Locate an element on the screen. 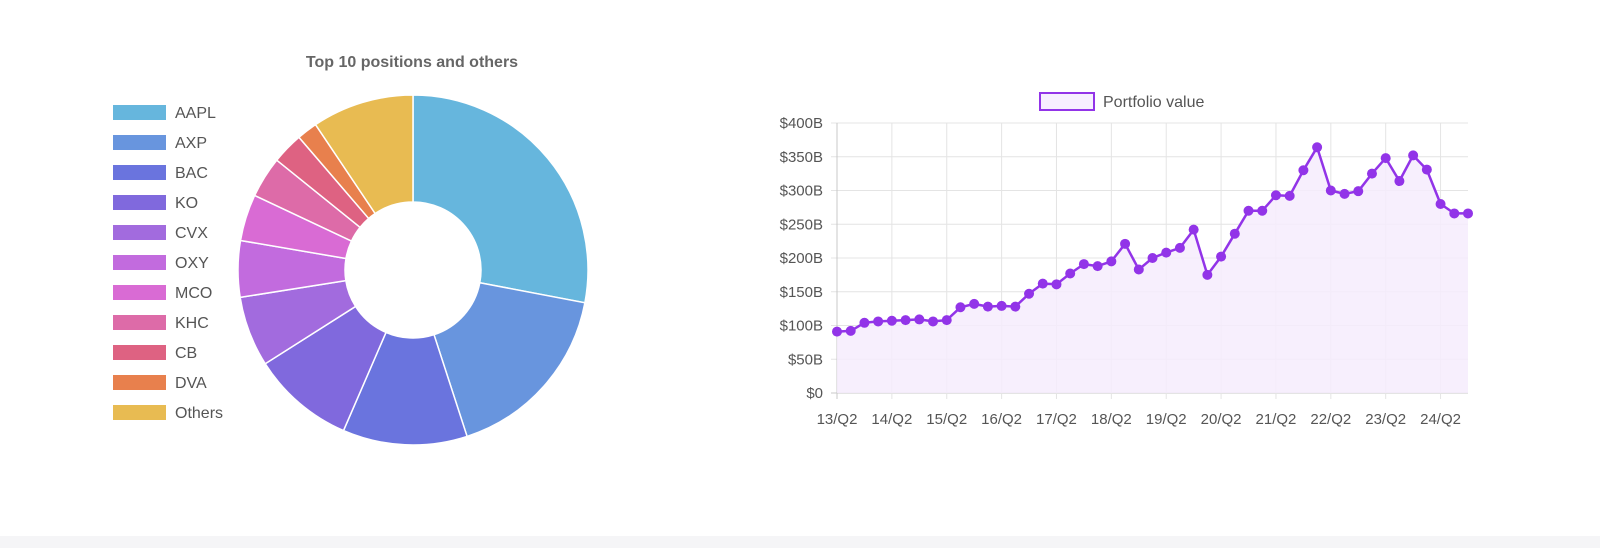  y-tick-label: $0 is located at coordinates (814, 393).